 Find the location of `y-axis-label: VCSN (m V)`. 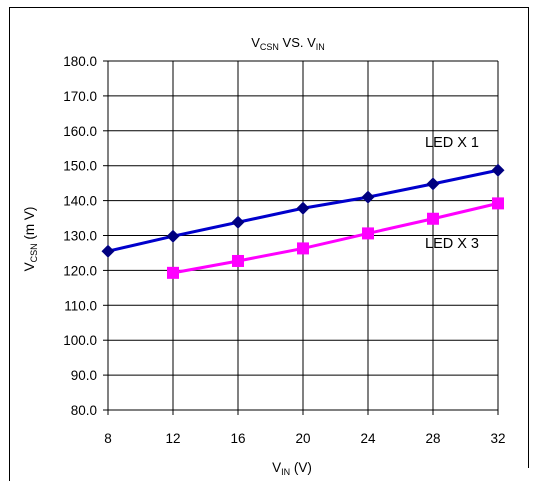

y-axis-label: VCSN (m V) is located at coordinates (30, 239).